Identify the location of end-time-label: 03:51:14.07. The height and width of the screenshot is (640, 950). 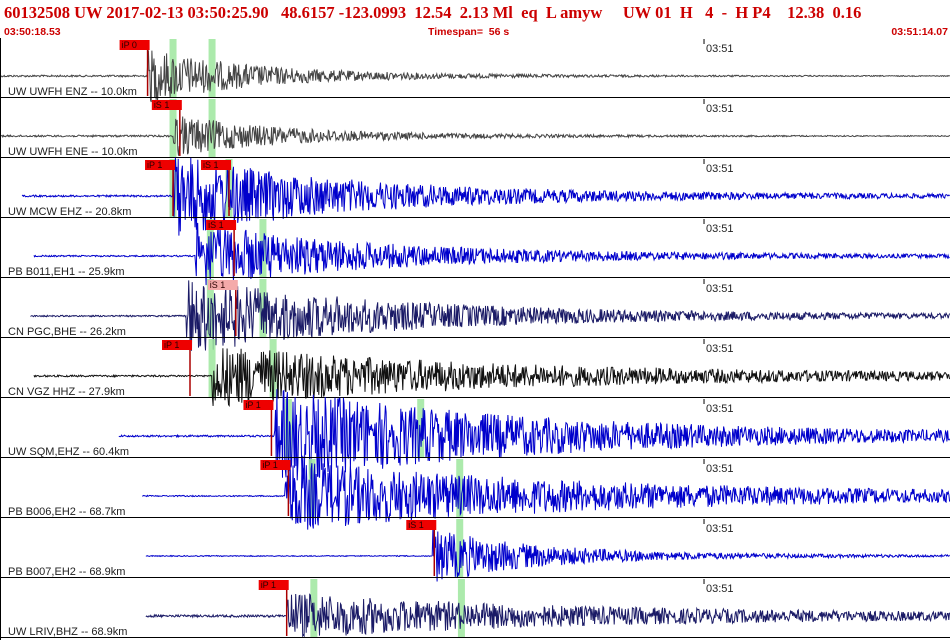
(919, 32).